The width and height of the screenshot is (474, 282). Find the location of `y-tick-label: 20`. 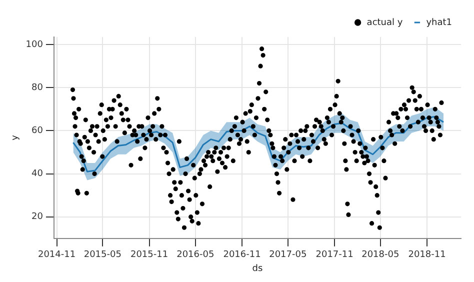

y-tick-label: 20 is located at coordinates (38, 217).